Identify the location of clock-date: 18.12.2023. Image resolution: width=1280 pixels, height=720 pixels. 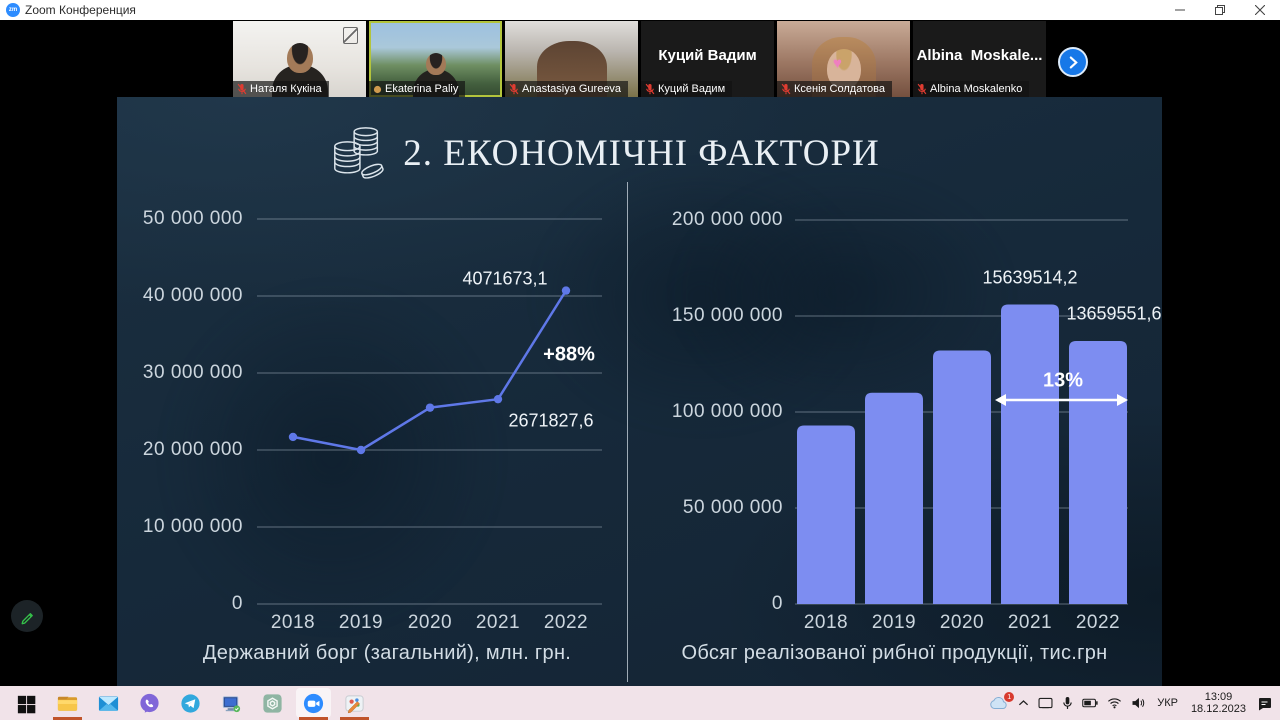
(1218, 709).